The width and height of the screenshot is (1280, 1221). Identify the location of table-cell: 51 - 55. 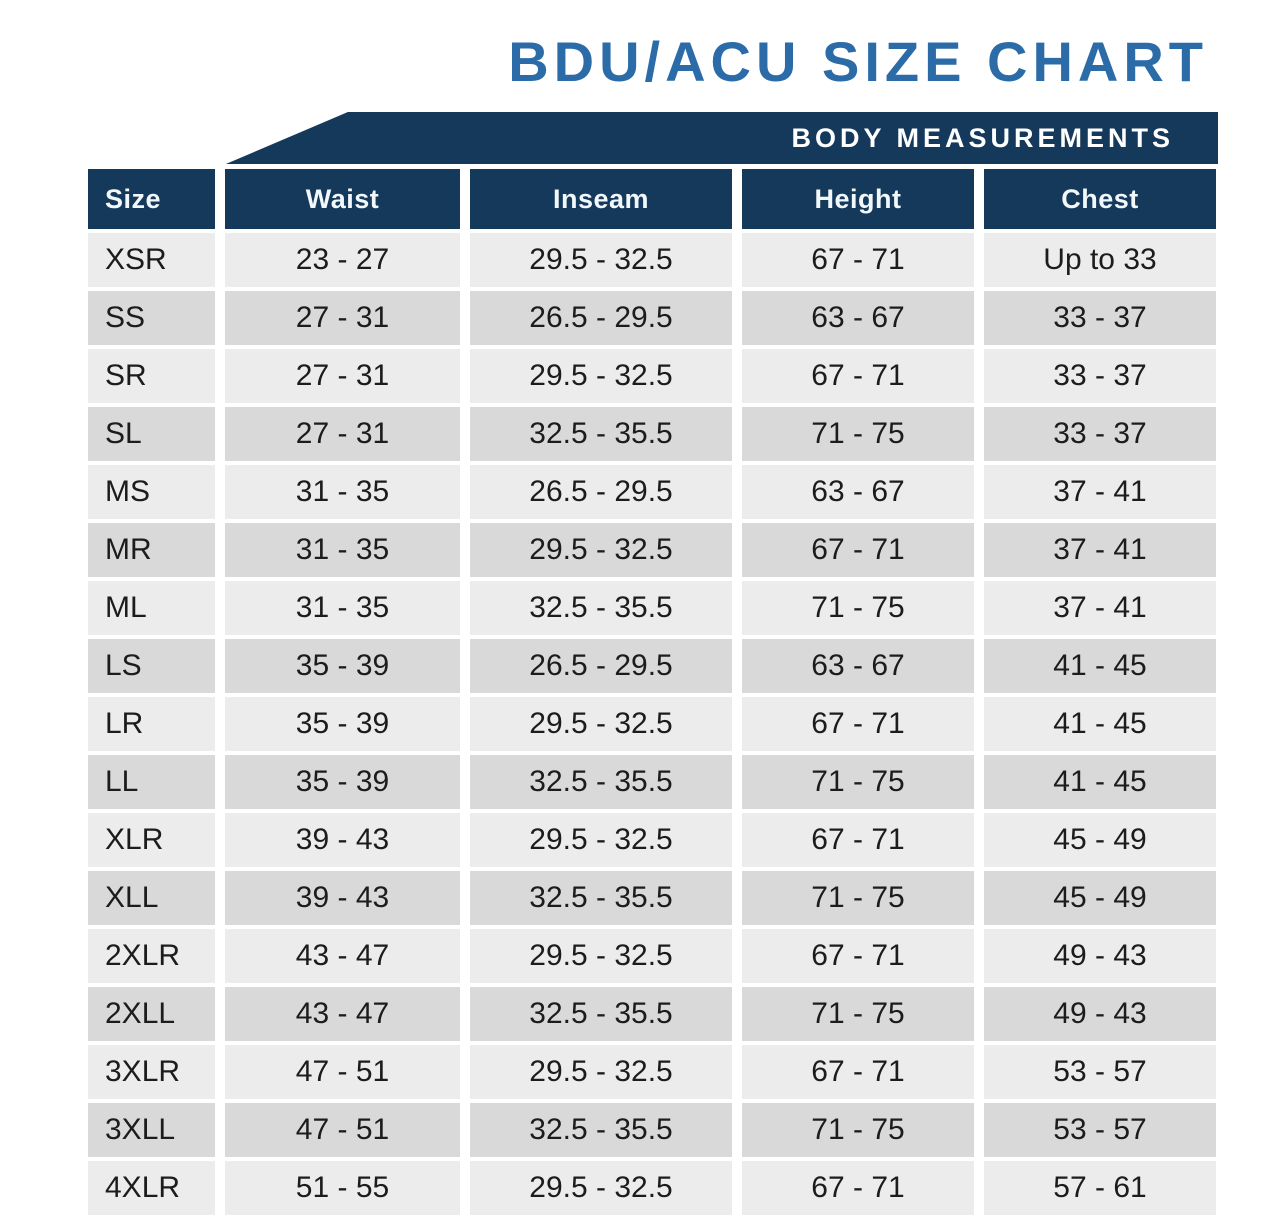
(342, 1188).